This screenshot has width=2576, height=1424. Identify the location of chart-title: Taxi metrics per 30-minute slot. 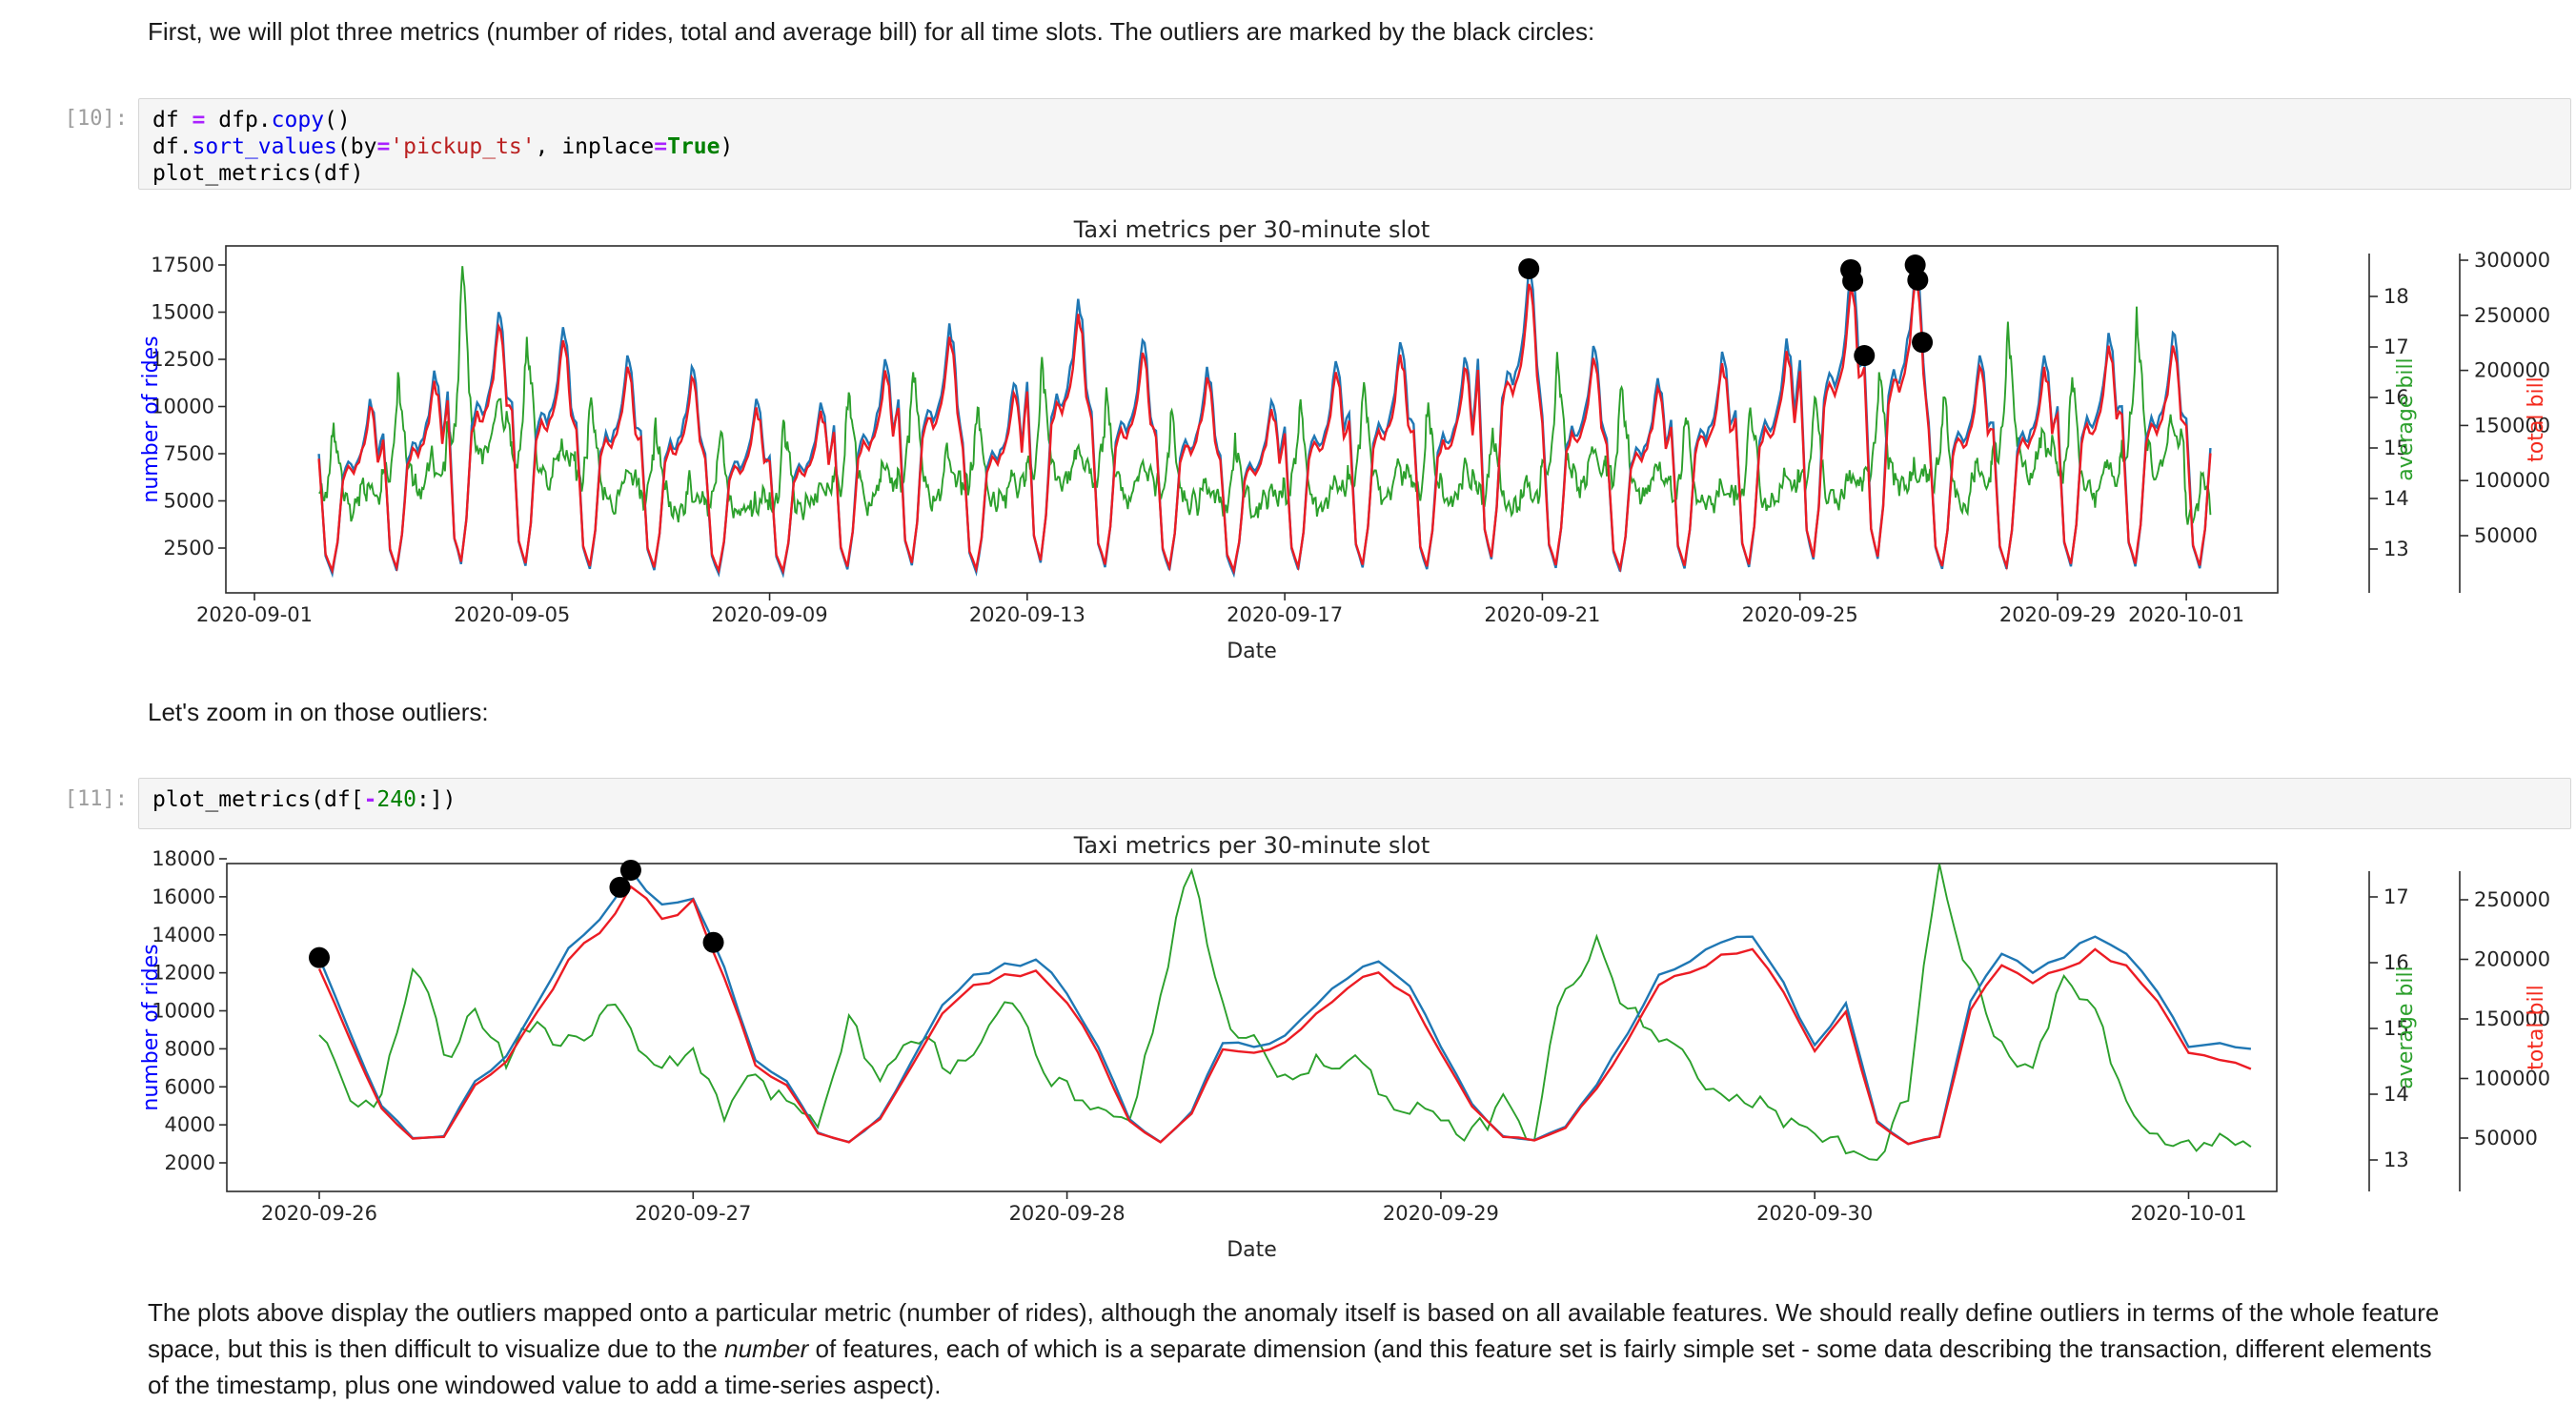
(1252, 231).